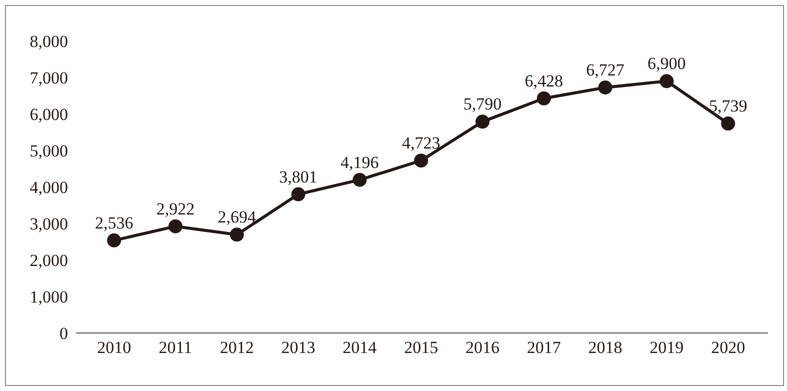 The width and height of the screenshot is (787, 391). Describe the element at coordinates (49, 78) in the screenshot. I see `y-tick-label: 7,000` at that location.